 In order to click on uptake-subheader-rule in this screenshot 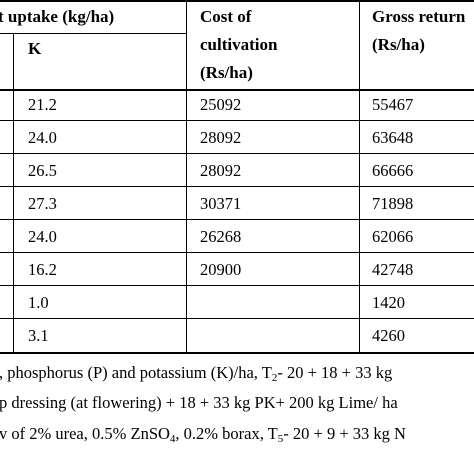, I will do `click(93, 33)`.